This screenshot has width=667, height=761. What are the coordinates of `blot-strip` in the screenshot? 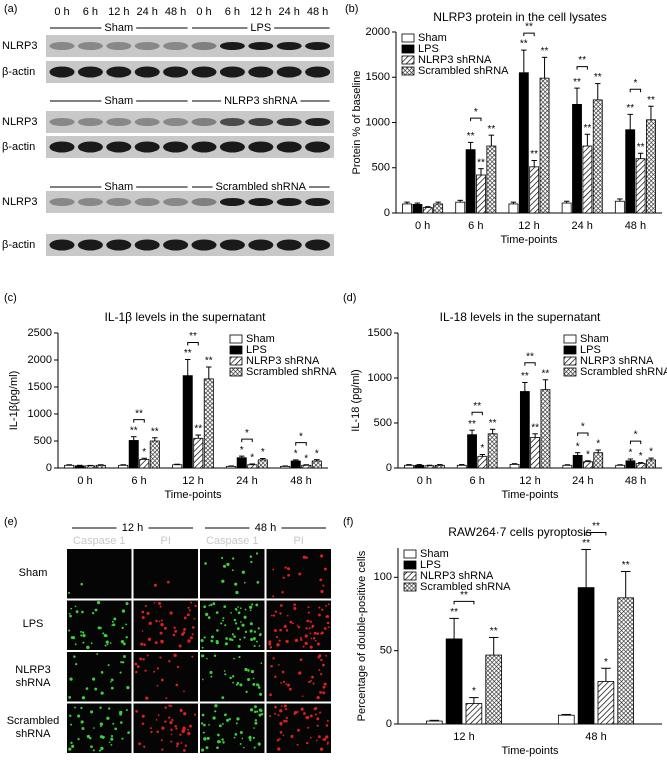 It's located at (190, 245).